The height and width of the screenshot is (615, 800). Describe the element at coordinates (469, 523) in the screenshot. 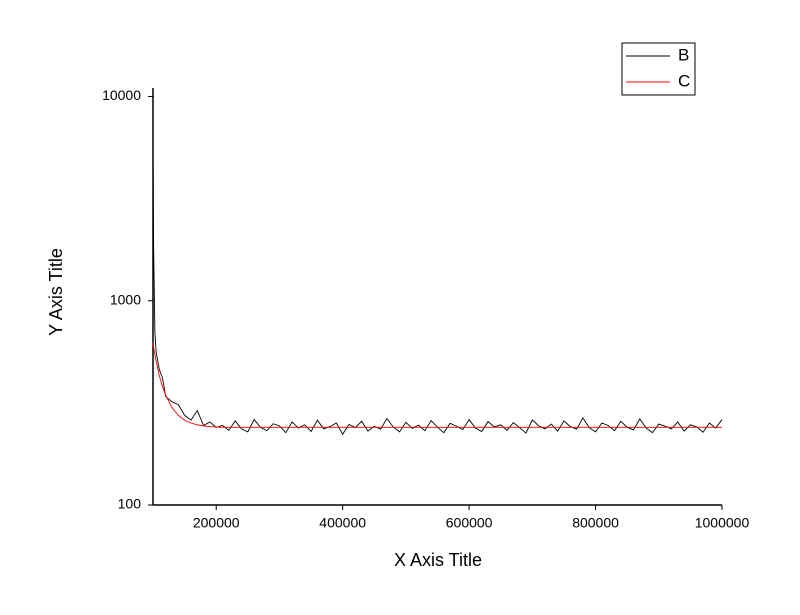

I see `x-tick-label: 600000` at that location.